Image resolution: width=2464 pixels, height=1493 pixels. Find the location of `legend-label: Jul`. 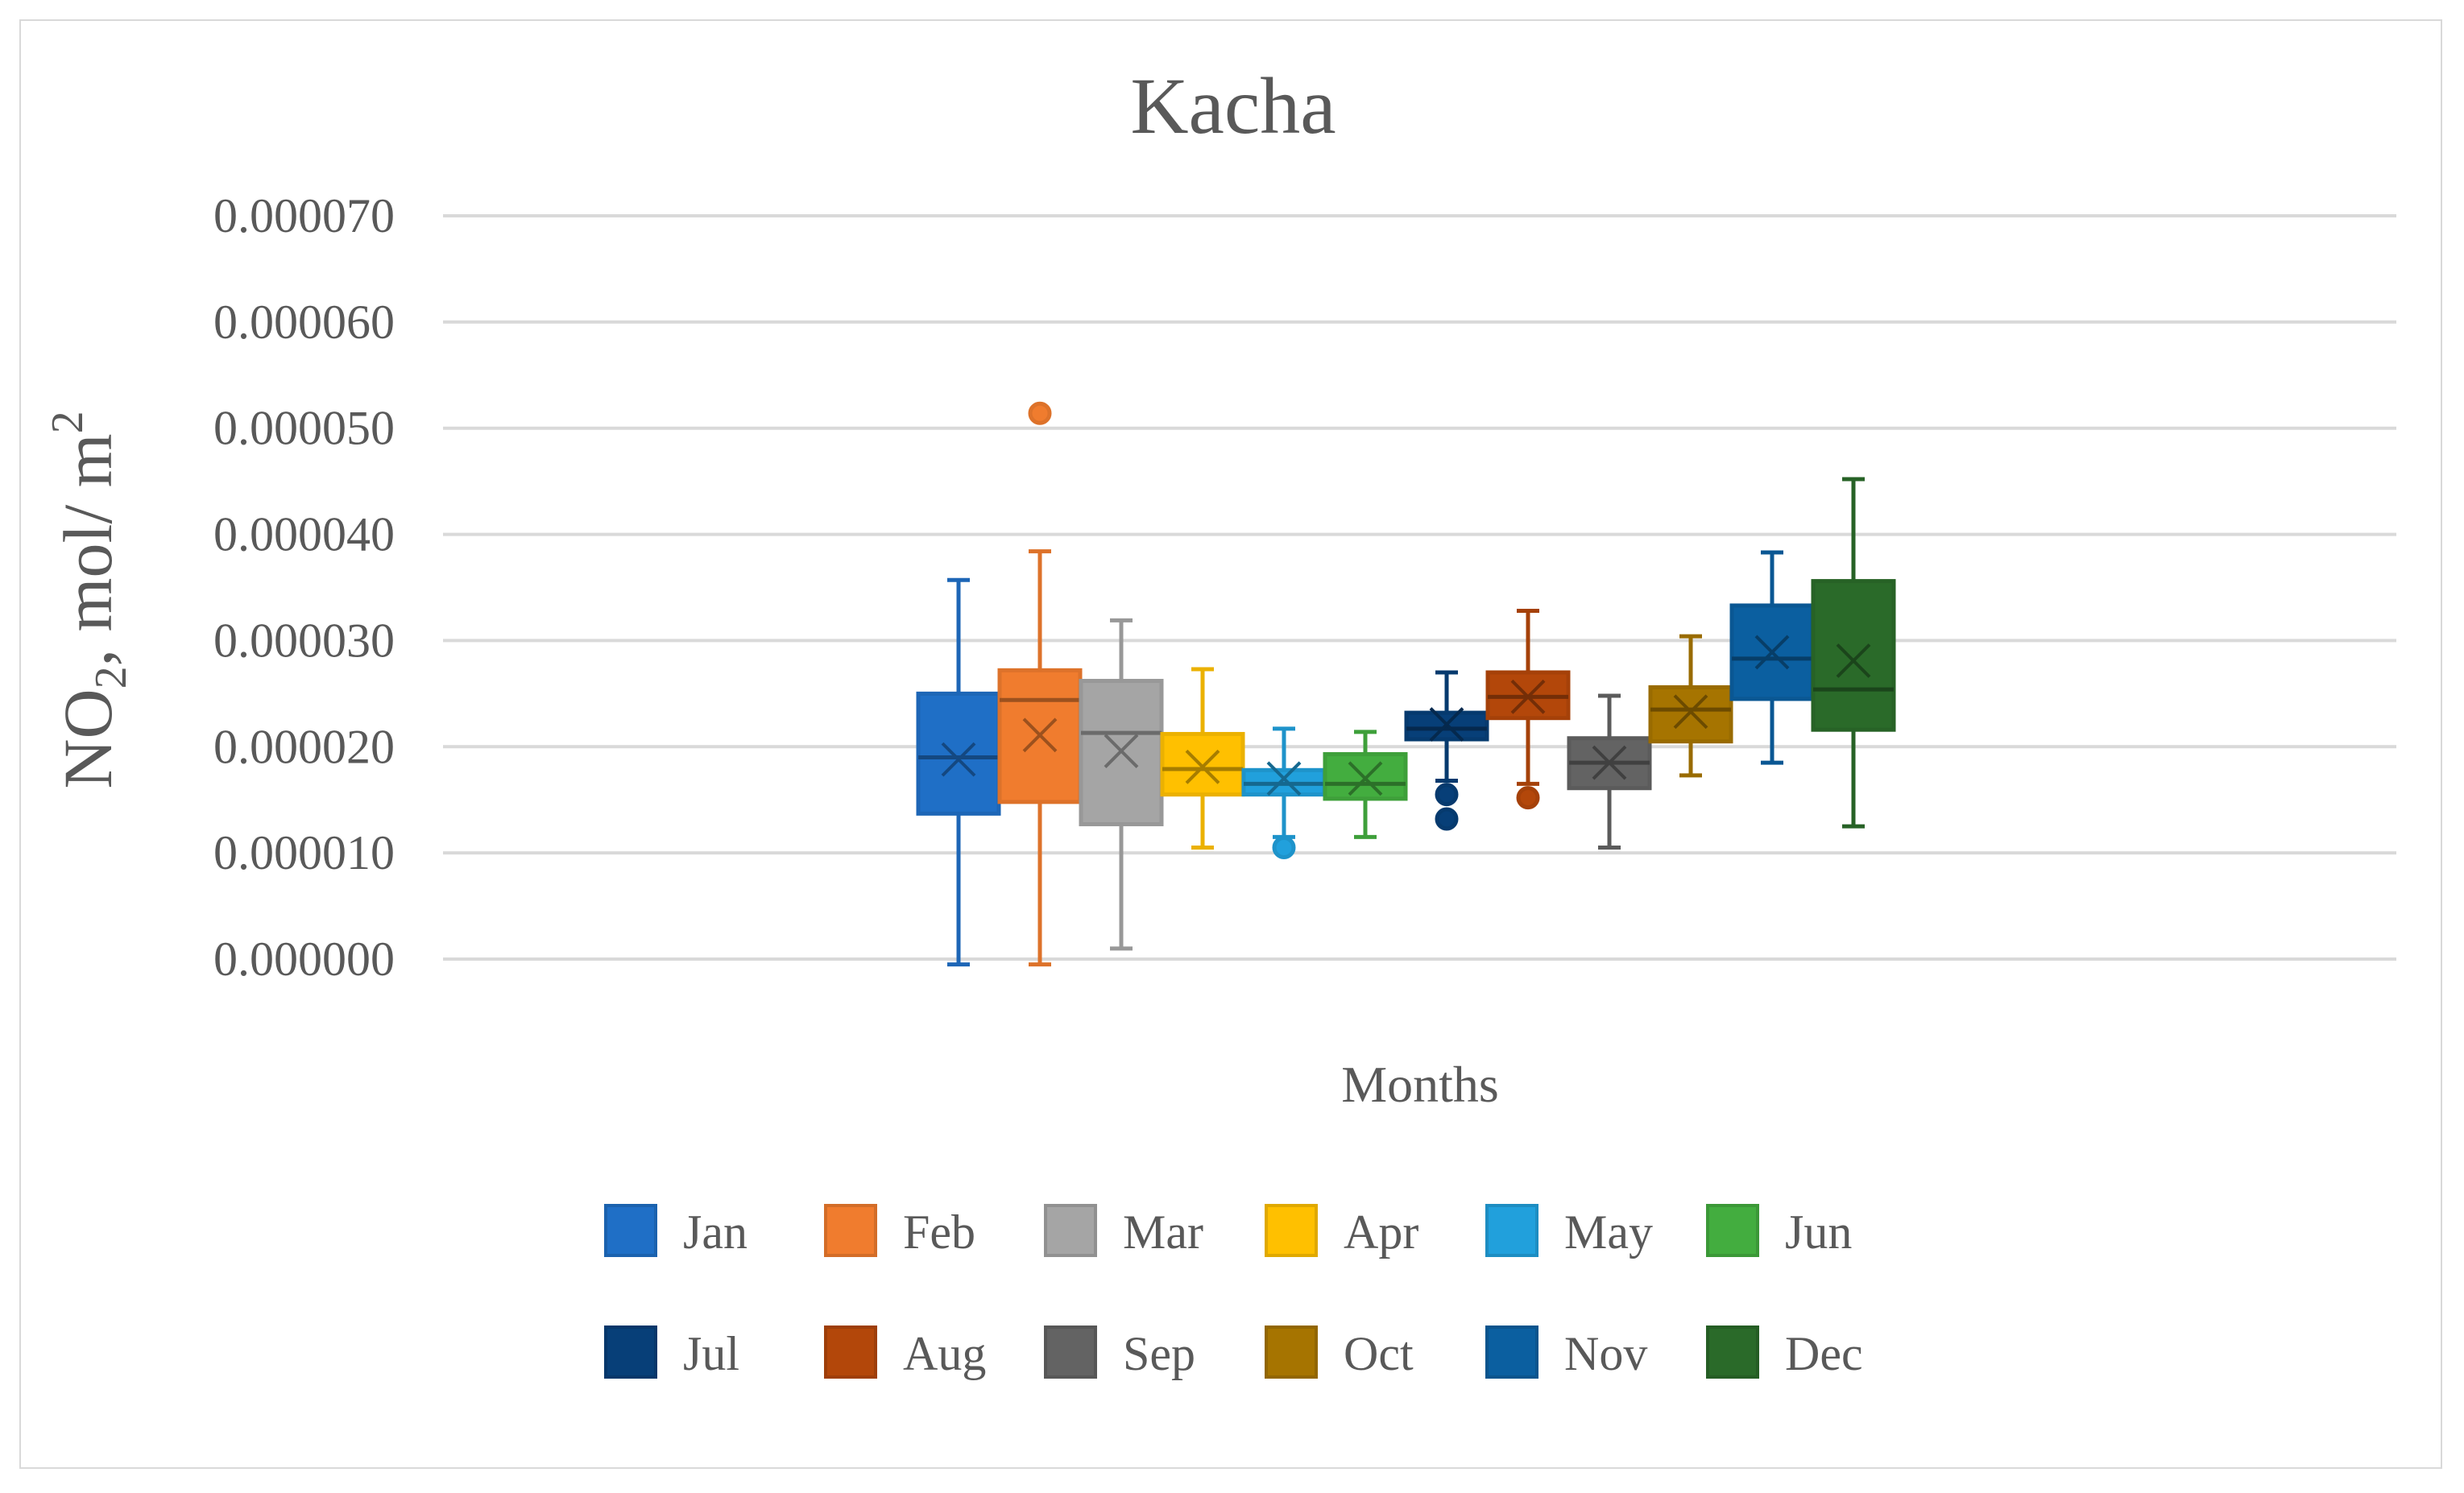

legend-label: Jul is located at coordinates (711, 1353).